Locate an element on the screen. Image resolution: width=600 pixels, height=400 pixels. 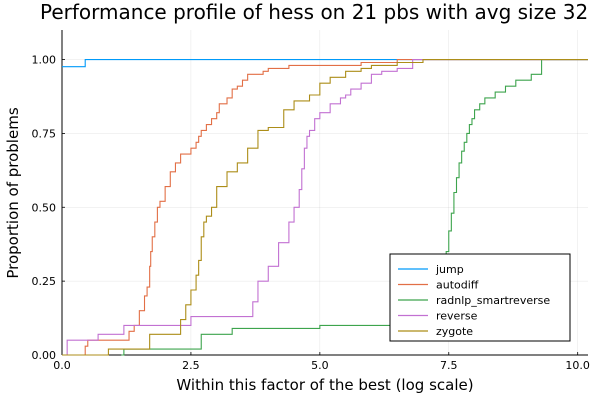
y-tick-label: 0.00 is located at coordinates (44, 355).